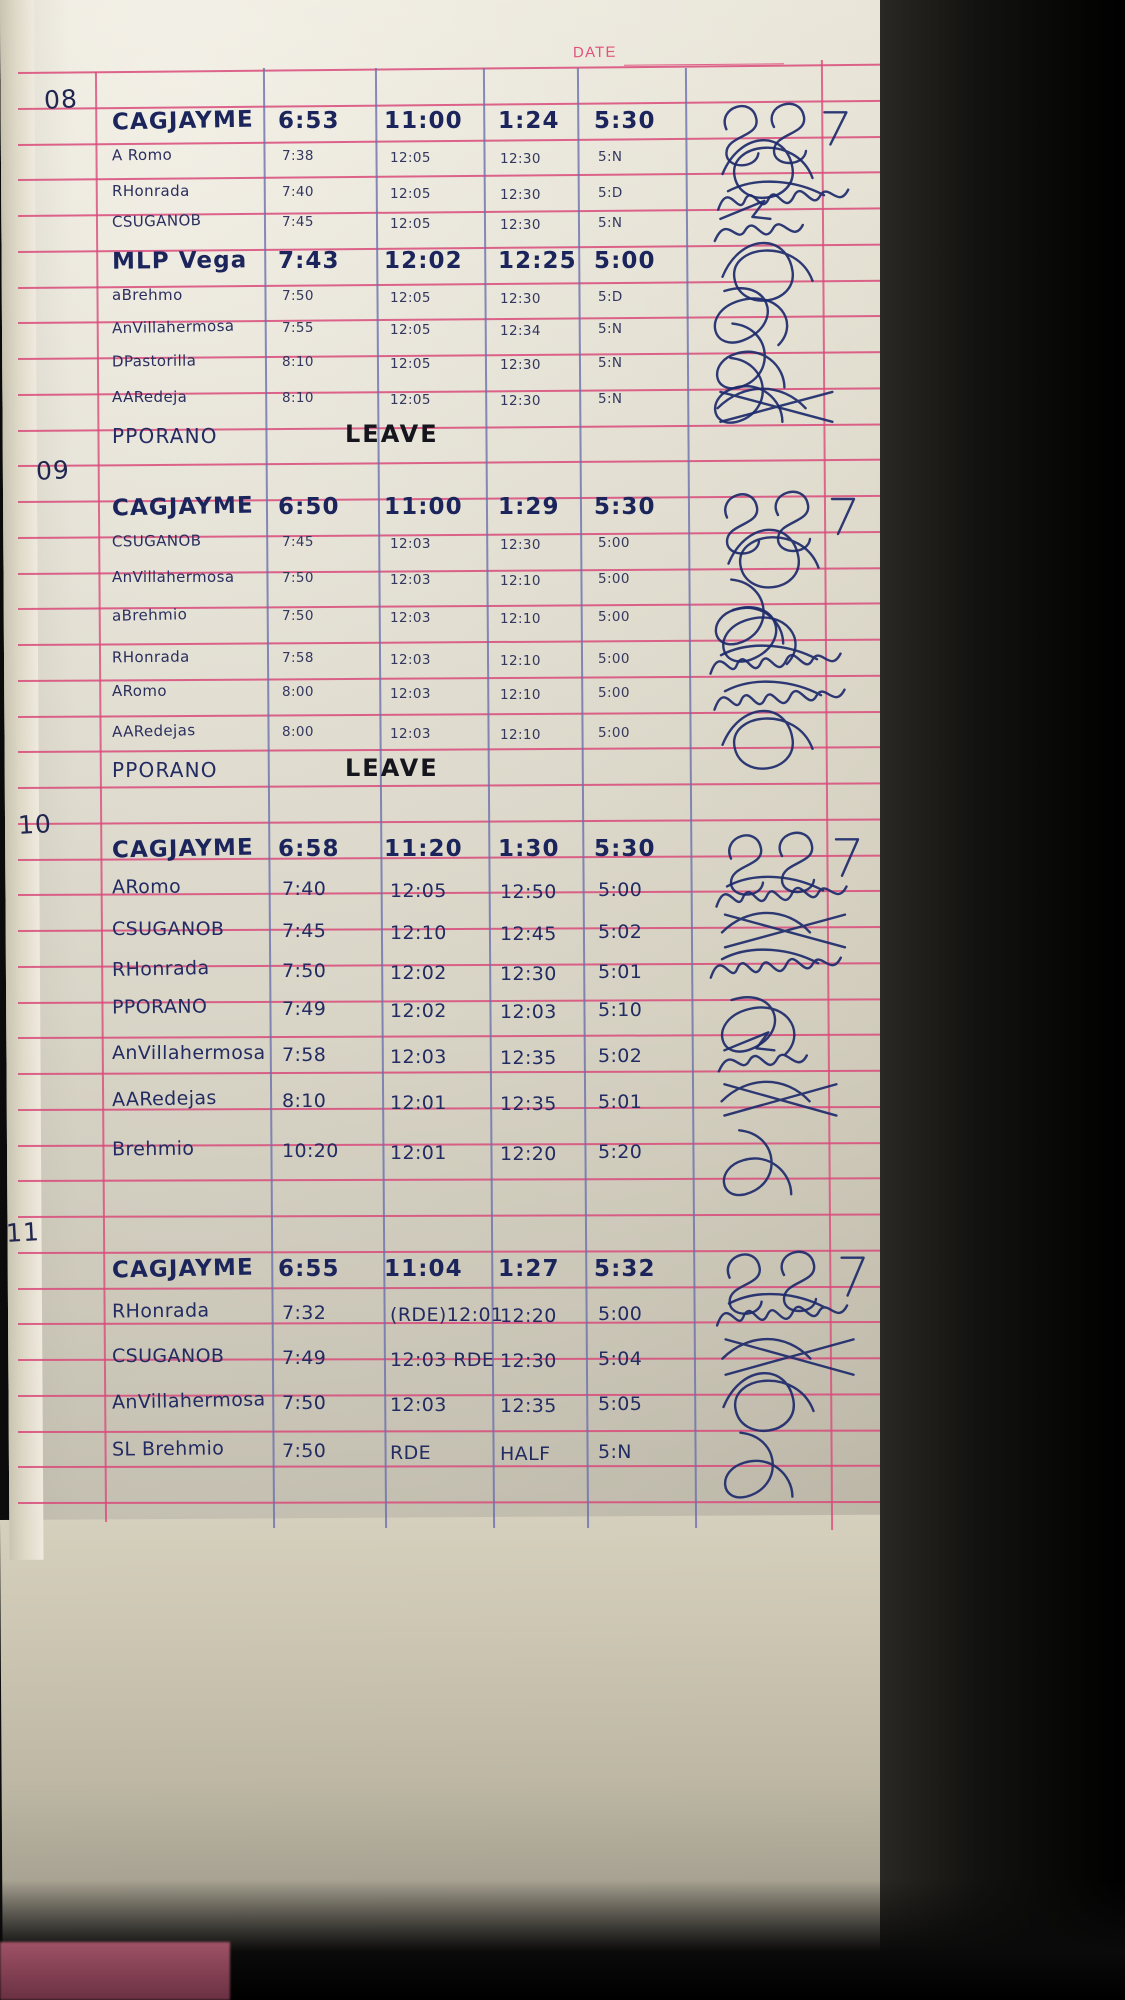 The image size is (1125, 2000). I want to click on time-in-am: 7:32, so click(304, 1313).